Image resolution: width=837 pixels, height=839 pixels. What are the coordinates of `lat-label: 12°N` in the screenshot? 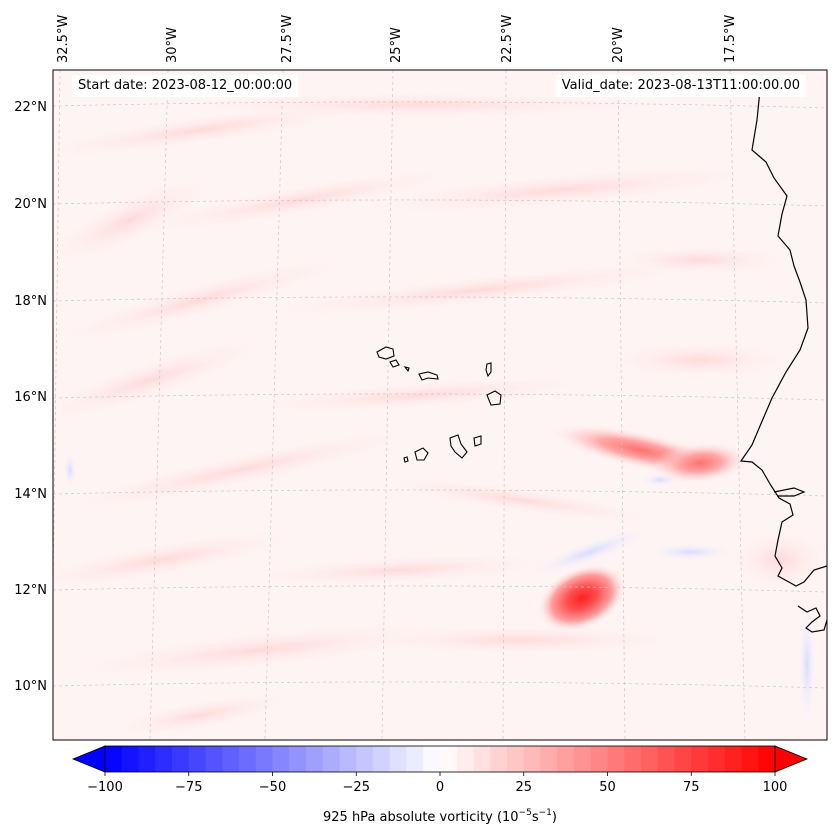 It's located at (30, 590).